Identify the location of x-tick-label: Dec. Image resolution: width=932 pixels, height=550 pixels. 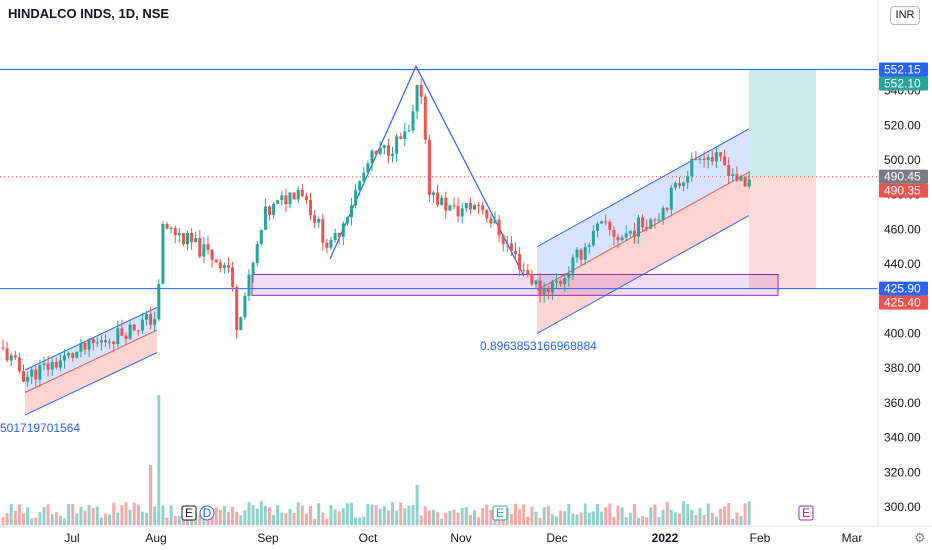
(556, 538).